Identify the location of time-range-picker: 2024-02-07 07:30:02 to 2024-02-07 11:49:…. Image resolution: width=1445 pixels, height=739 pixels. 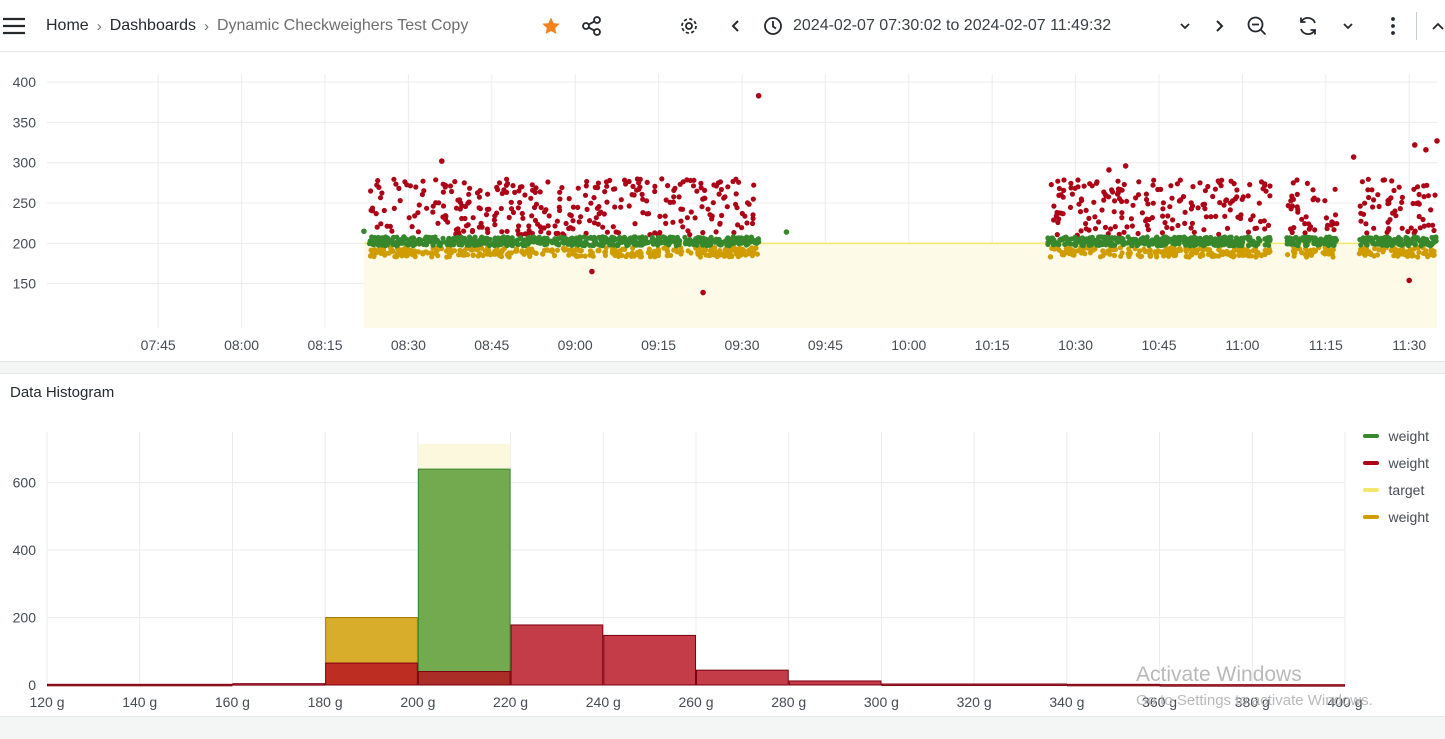
(952, 25).